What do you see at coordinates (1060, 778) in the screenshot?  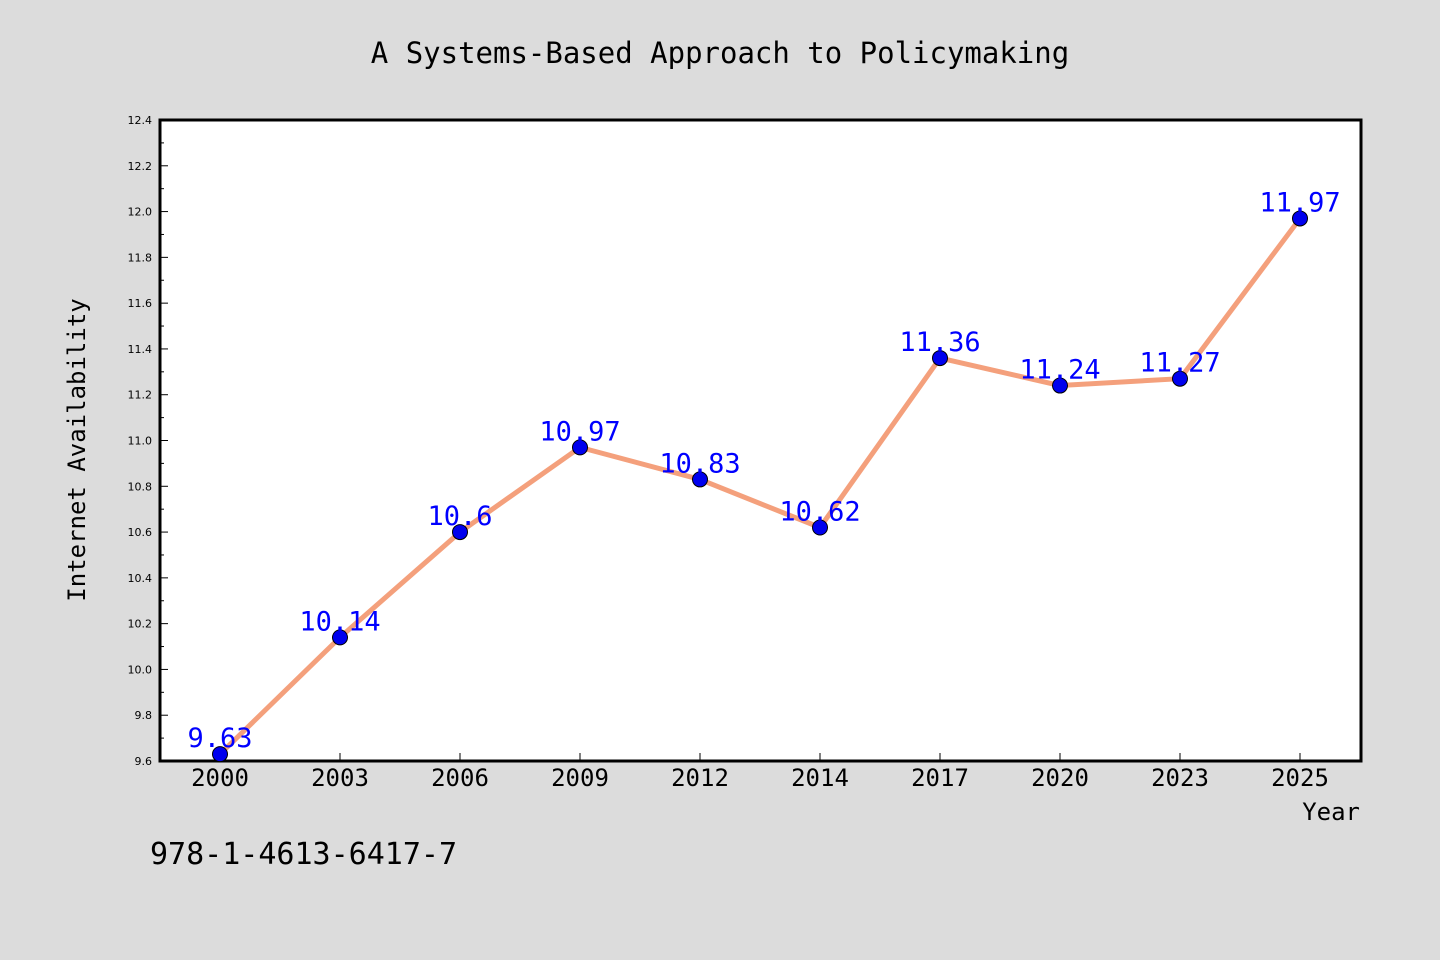 I see `x-tick-label: 2020` at bounding box center [1060, 778].